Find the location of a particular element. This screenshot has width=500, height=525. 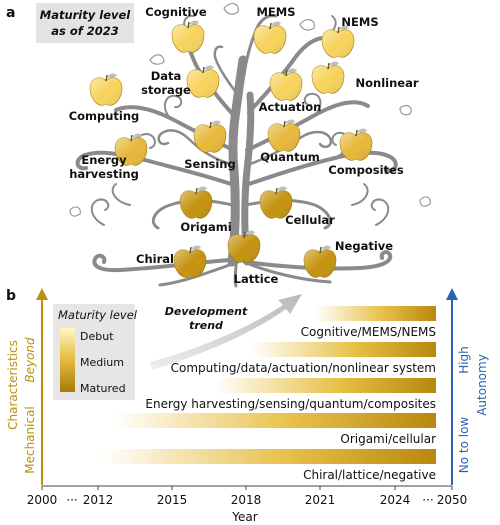

legend-debut: Debut is located at coordinates (97, 336).